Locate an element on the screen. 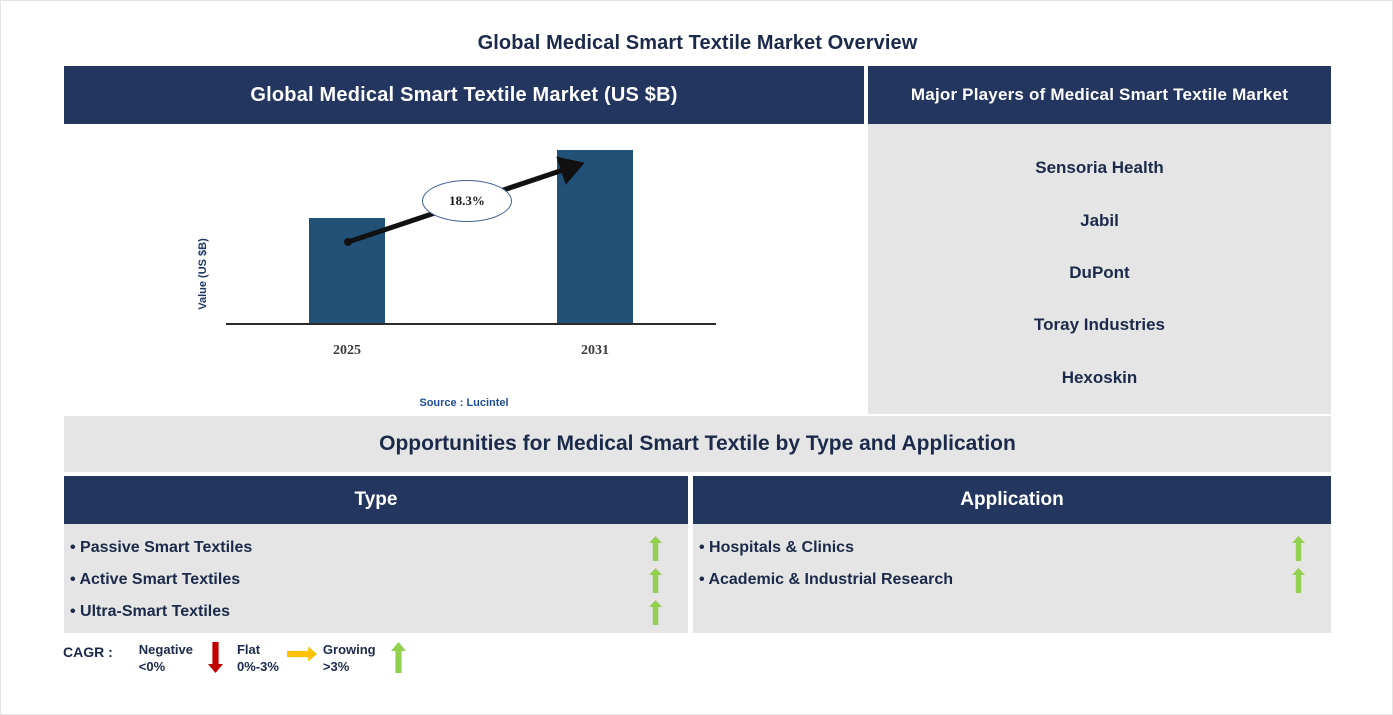 Image resolution: width=1393 pixels, height=715 pixels. arrow-down-icon is located at coordinates (216, 657).